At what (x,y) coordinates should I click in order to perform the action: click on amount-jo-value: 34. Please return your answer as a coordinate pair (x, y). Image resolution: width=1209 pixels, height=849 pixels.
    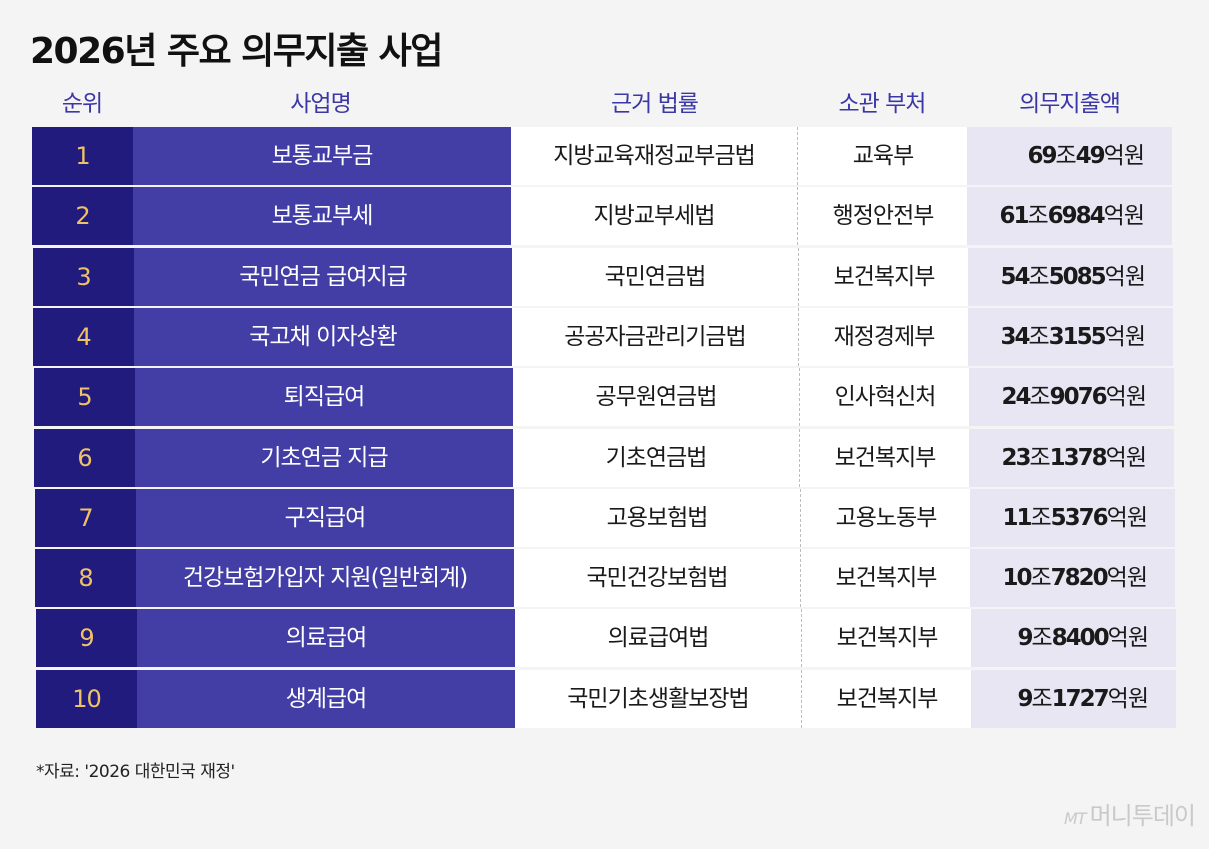
    Looking at the image, I should click on (1015, 337).